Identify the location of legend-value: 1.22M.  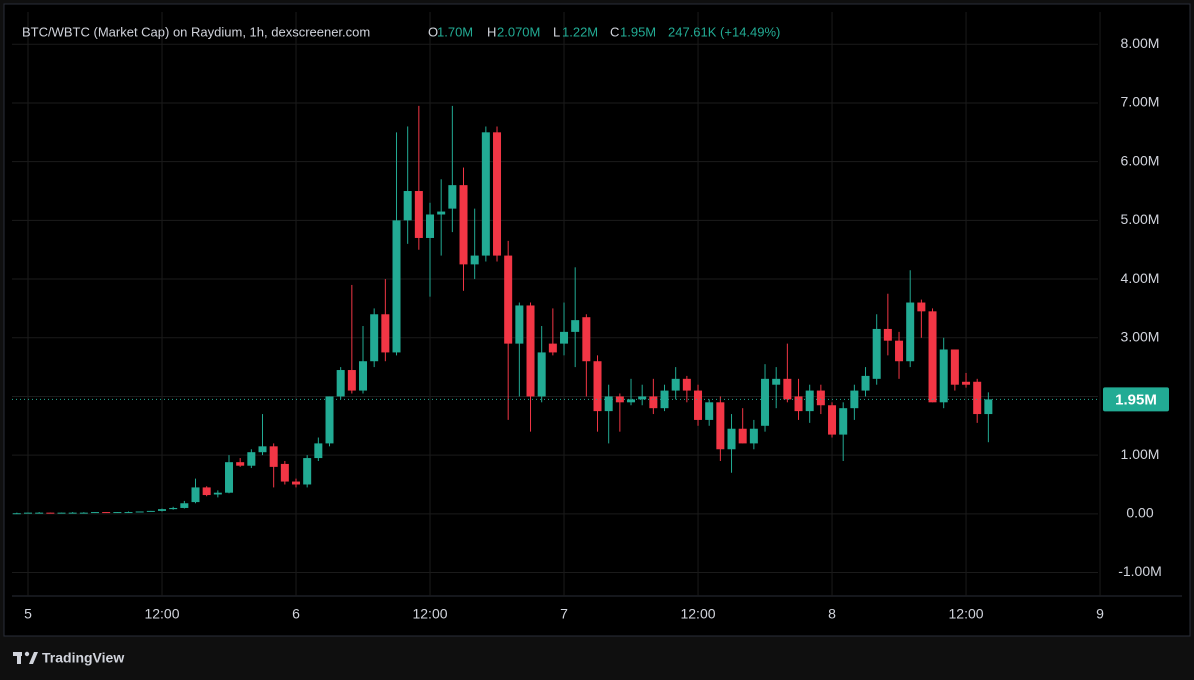
(580, 31).